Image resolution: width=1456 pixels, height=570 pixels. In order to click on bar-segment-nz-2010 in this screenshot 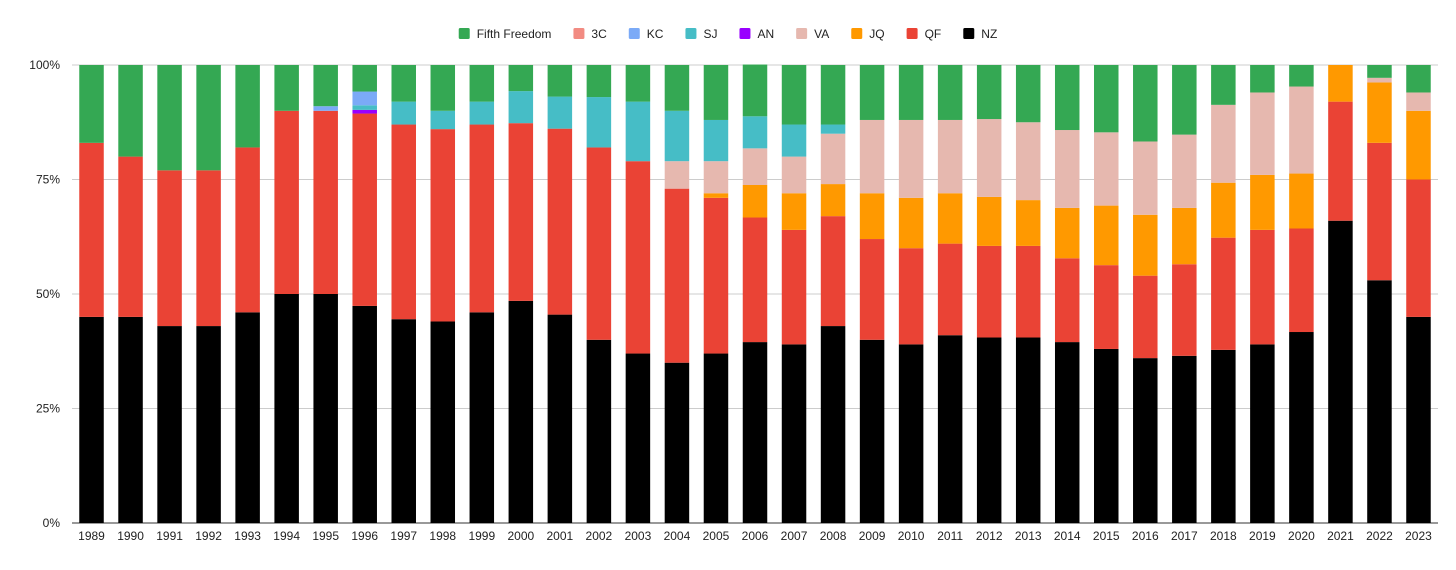, I will do `click(911, 433)`.